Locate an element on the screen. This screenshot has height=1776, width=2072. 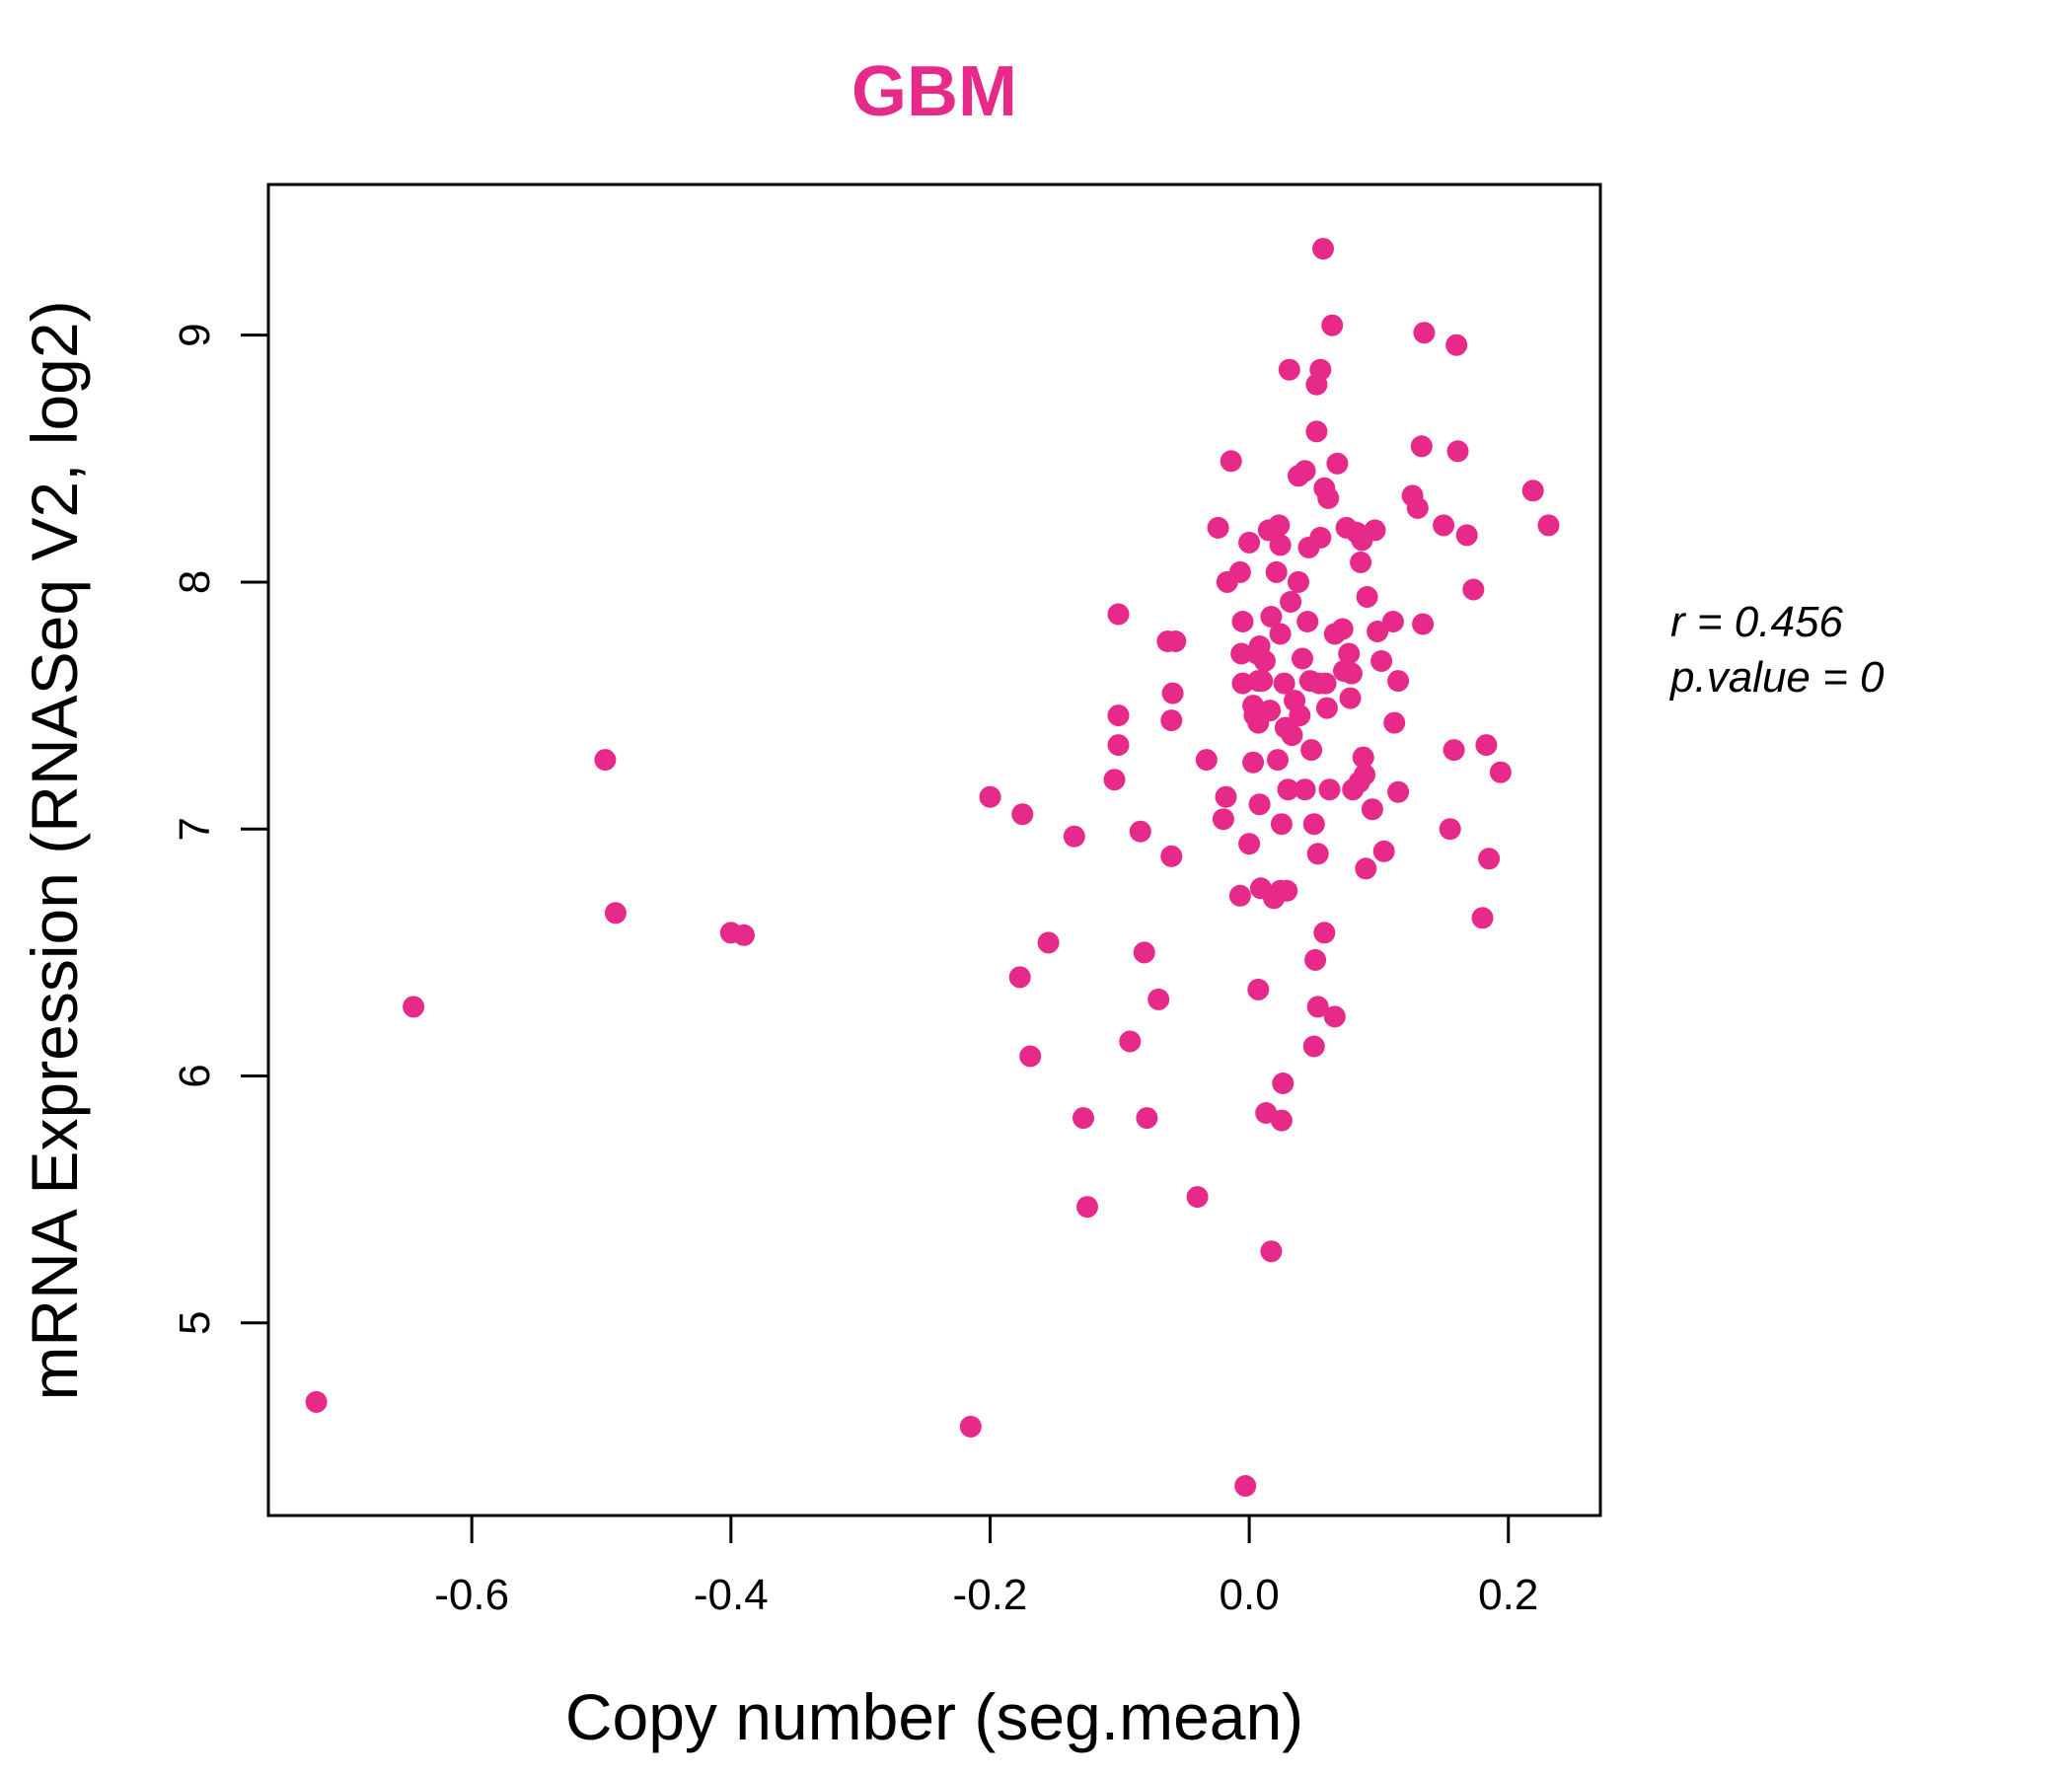
x-axis: -0.6 -0.4 -0.2 0.0 0.2 is located at coordinates (986, 1567).